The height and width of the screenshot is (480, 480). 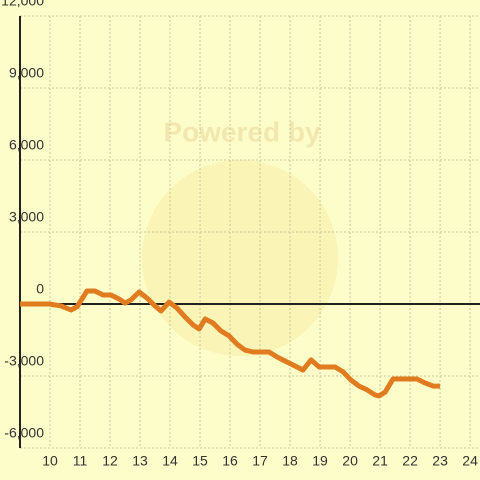 I want to click on x-tick-label: 13, so click(x=140, y=461).